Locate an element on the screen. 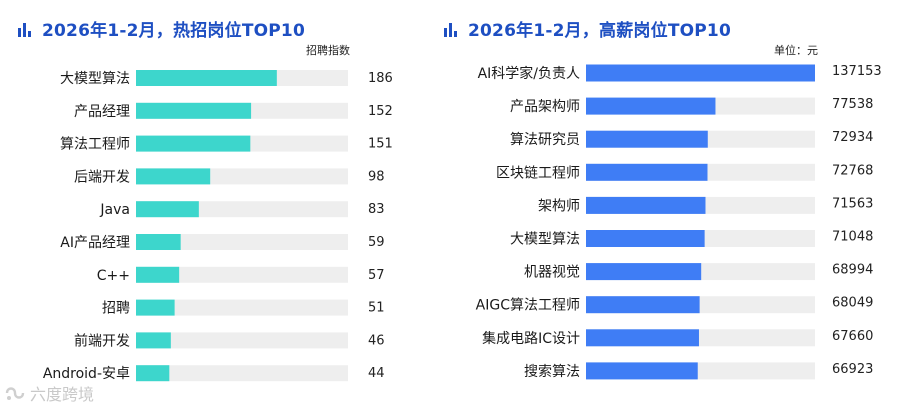 This screenshot has width=900, height=409. high-salary-unit: 单位：元 is located at coordinates (796, 50).